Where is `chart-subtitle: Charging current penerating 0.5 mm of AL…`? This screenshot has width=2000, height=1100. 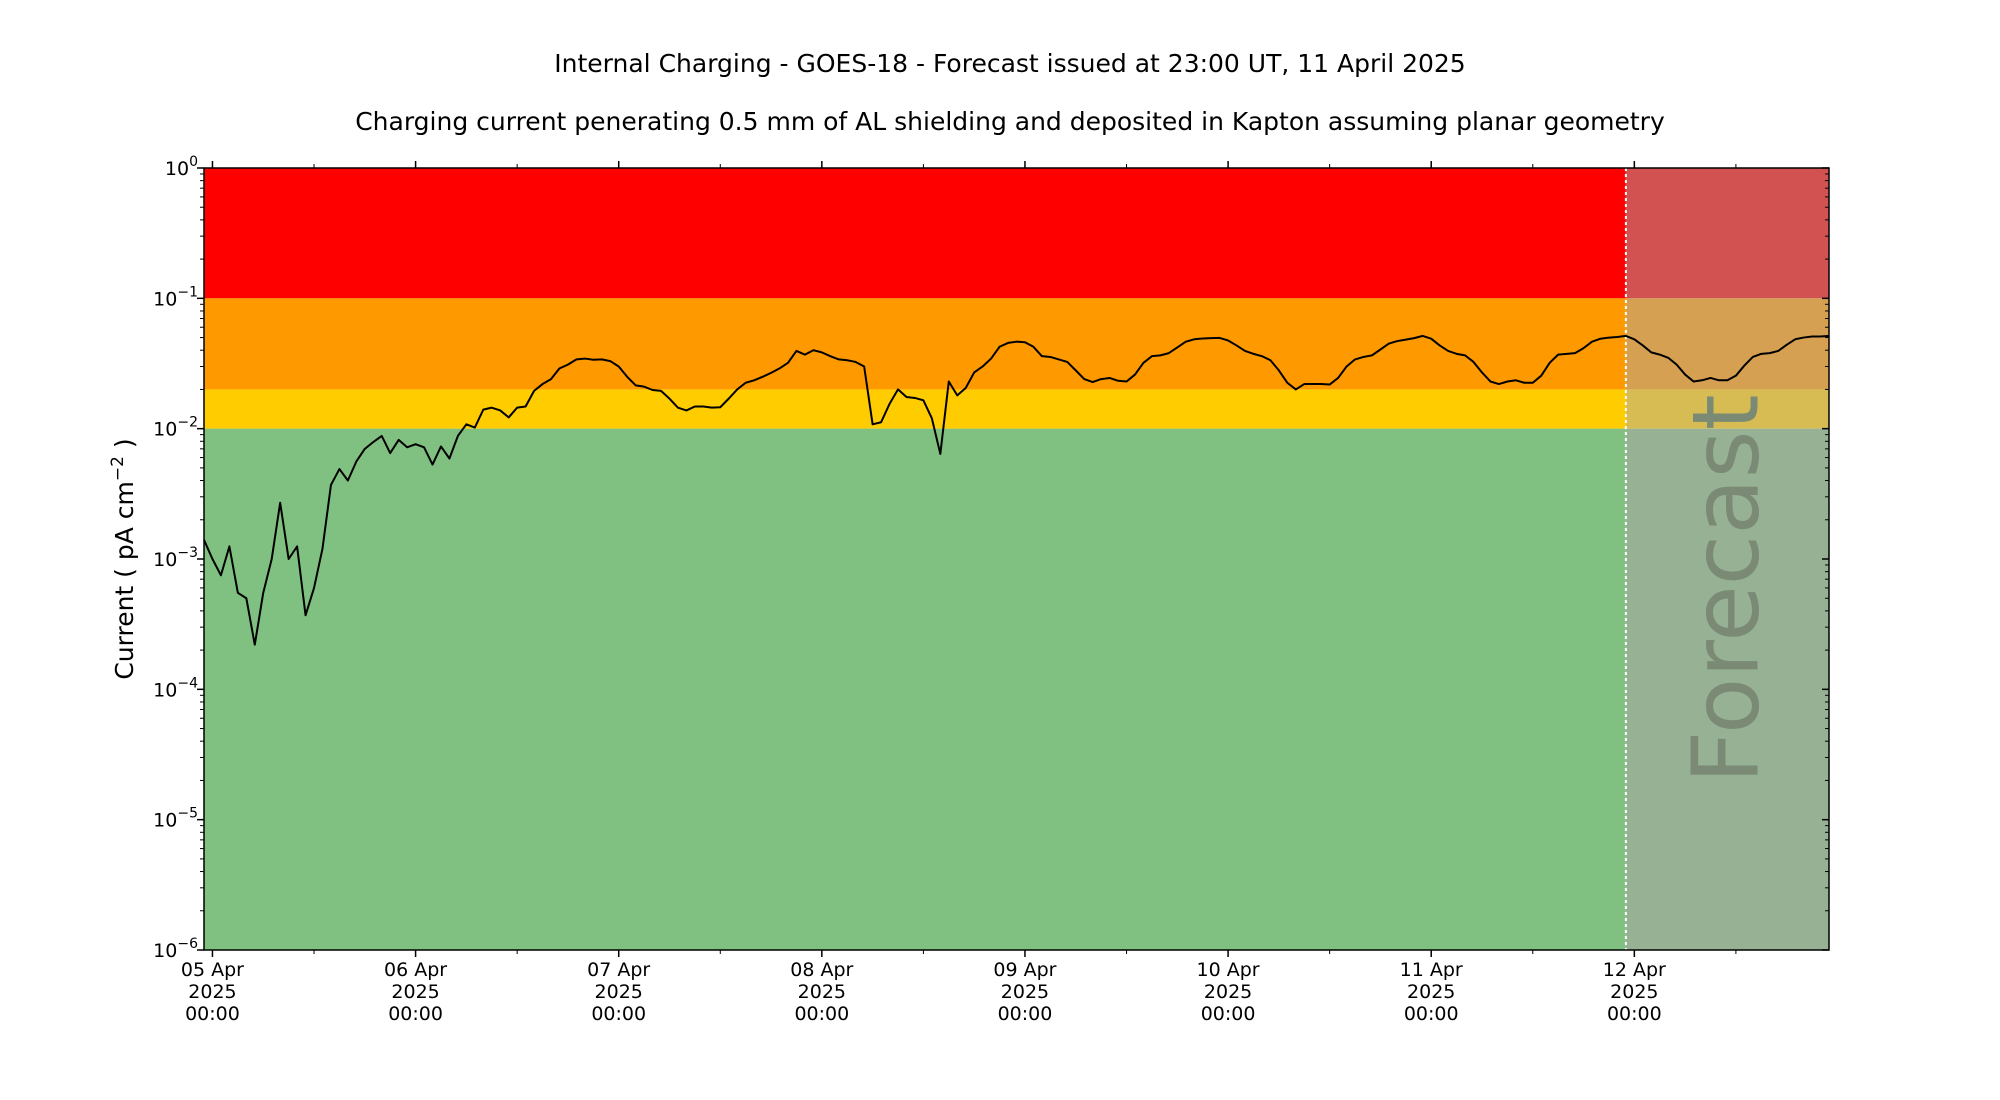 chart-subtitle: Charging current penerating 0.5 mm of AL… is located at coordinates (1010, 121).